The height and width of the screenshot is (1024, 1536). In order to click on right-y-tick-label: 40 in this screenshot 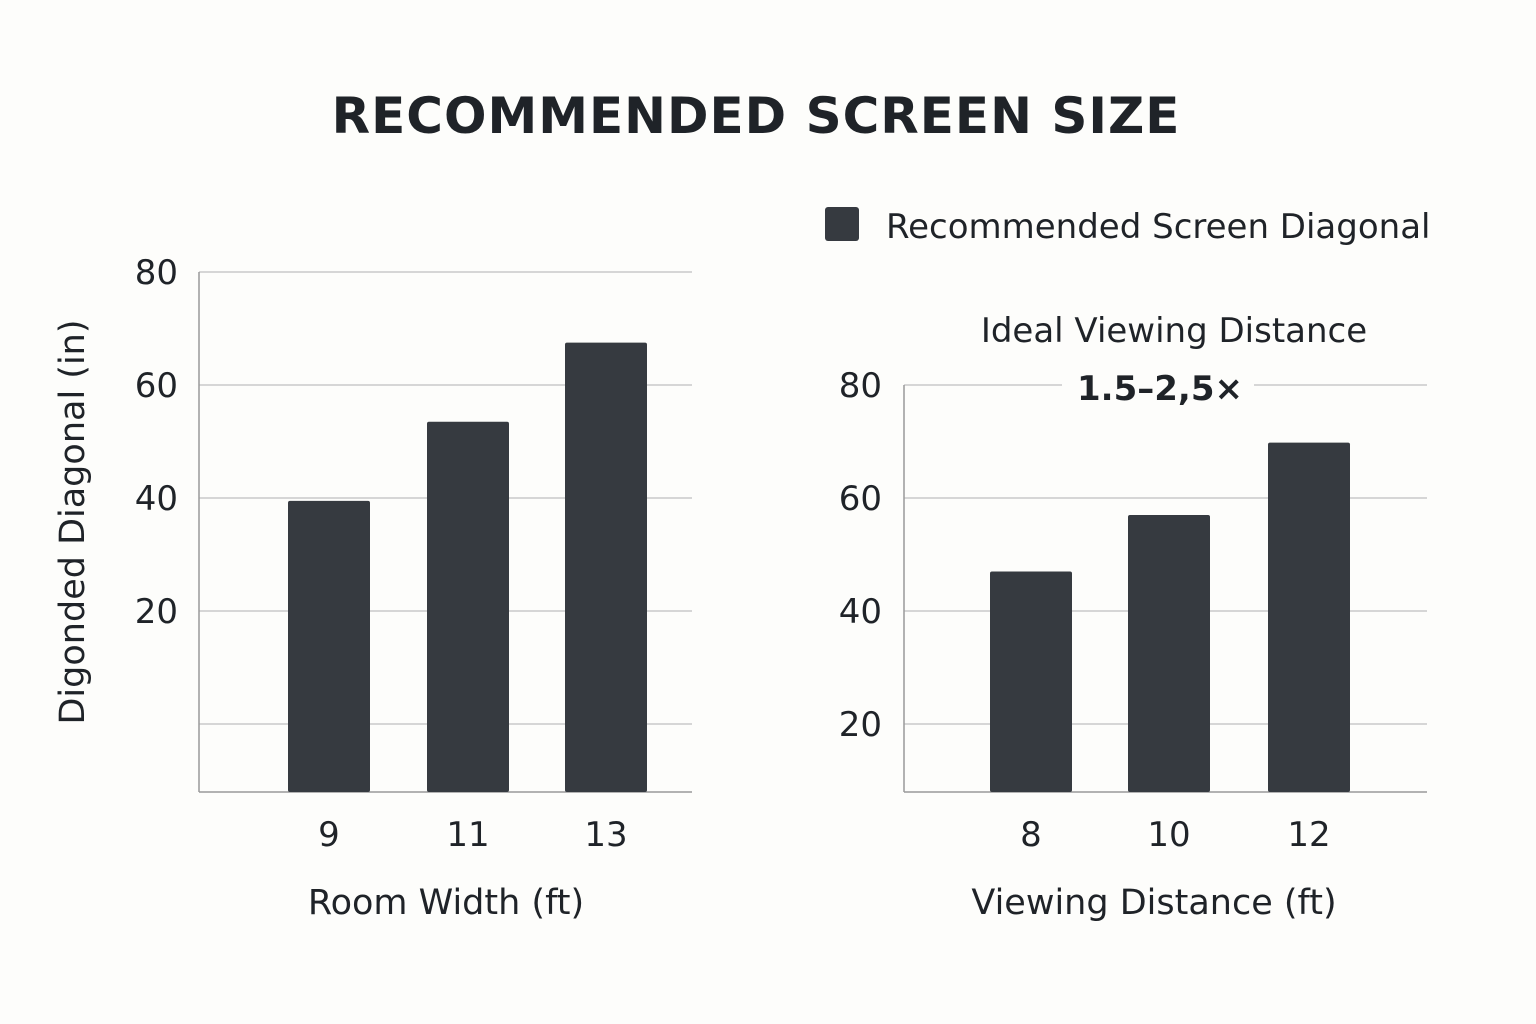, I will do `click(860, 612)`.